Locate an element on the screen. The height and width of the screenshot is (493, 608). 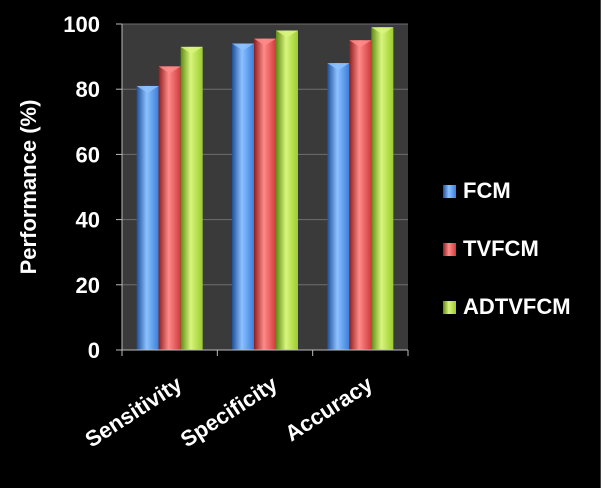
bar-tvfcm-specificity is located at coordinates (265, 194).